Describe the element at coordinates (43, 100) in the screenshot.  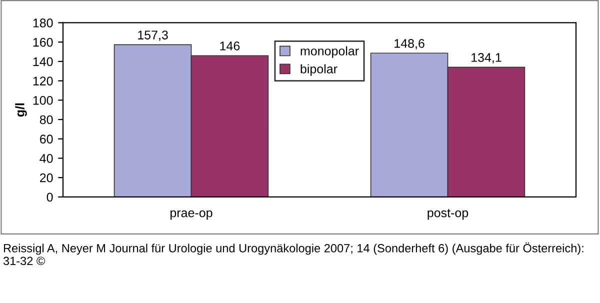
I see `y-tick-label: 100` at that location.